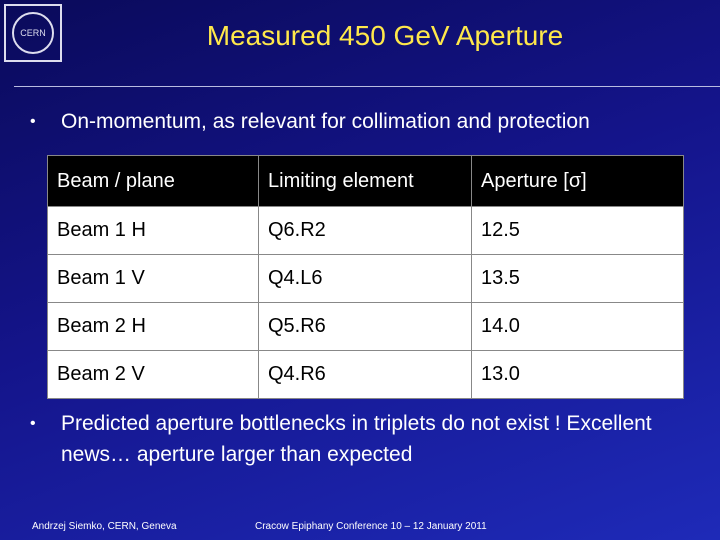 This screenshot has width=720, height=540. Describe the element at coordinates (577, 181) in the screenshot. I see `header-cell: Aperture [σ]` at that location.